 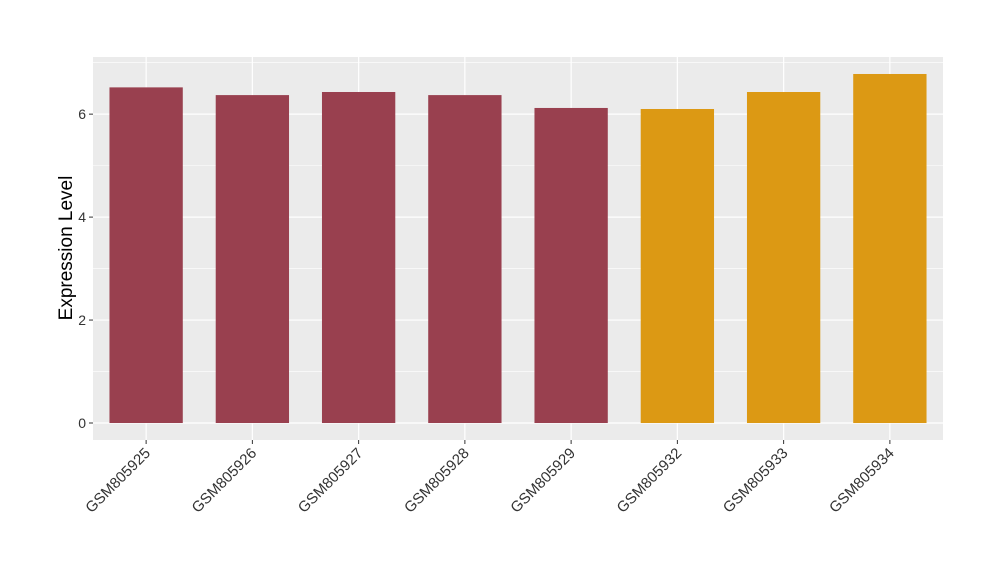 What do you see at coordinates (66, 248) in the screenshot?
I see `y-axis-title: Expression Level` at bounding box center [66, 248].